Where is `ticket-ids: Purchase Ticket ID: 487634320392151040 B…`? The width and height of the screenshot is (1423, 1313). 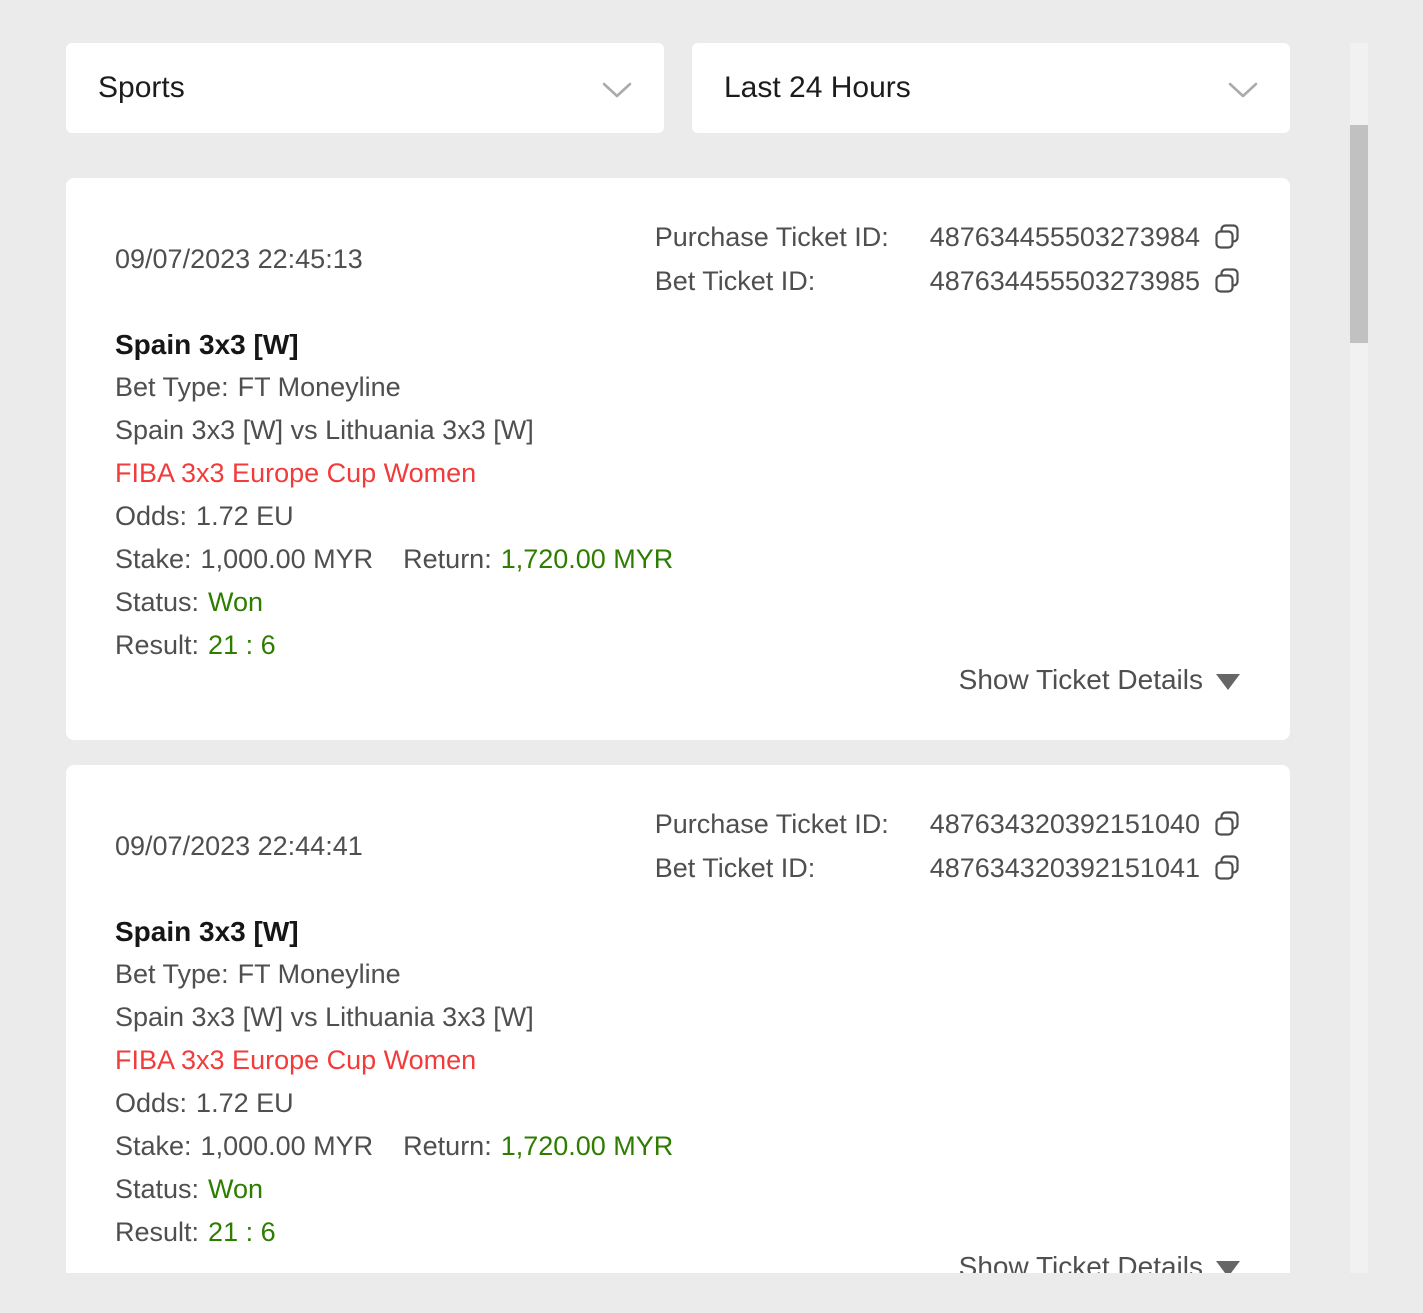 ticket-ids: Purchase Ticket ID: 487634320392151040 B… is located at coordinates (947, 846).